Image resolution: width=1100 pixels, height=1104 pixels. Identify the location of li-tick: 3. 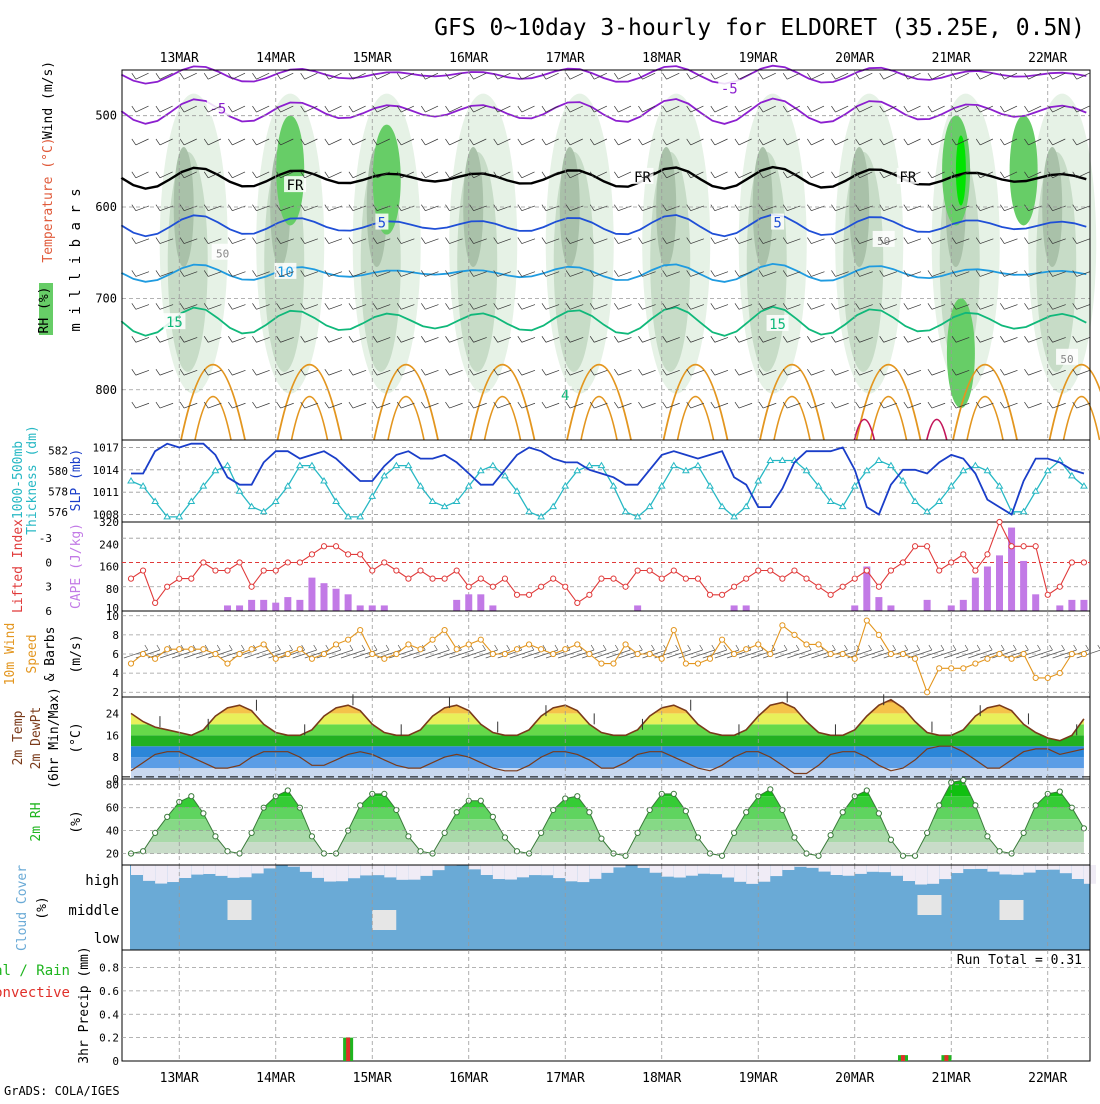
(48, 587).